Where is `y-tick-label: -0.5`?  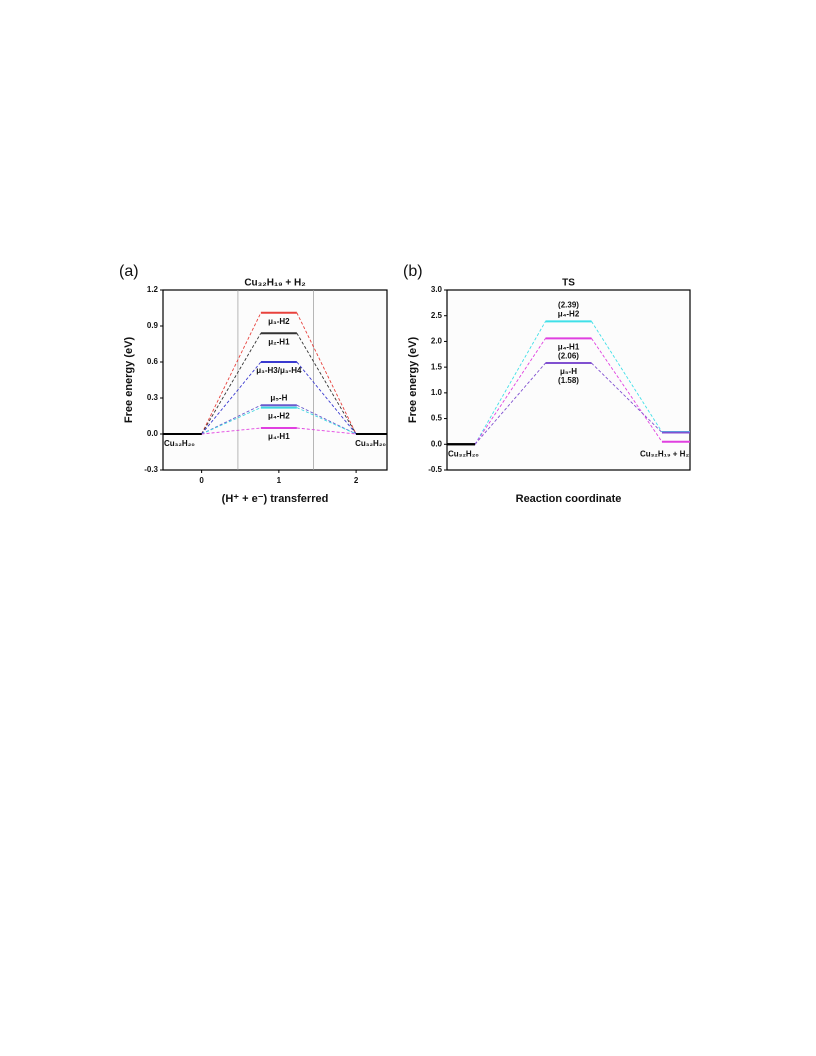
y-tick-label: -0.5 is located at coordinates (435, 469).